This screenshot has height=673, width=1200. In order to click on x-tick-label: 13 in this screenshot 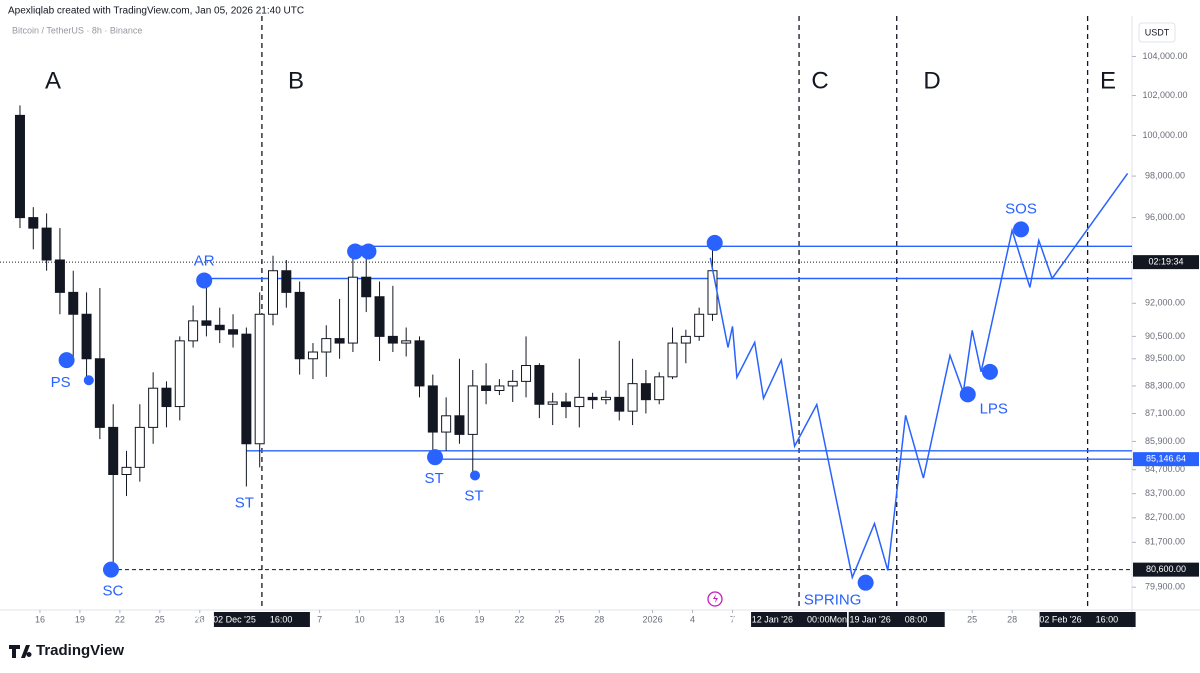, I will do `click(400, 619)`.